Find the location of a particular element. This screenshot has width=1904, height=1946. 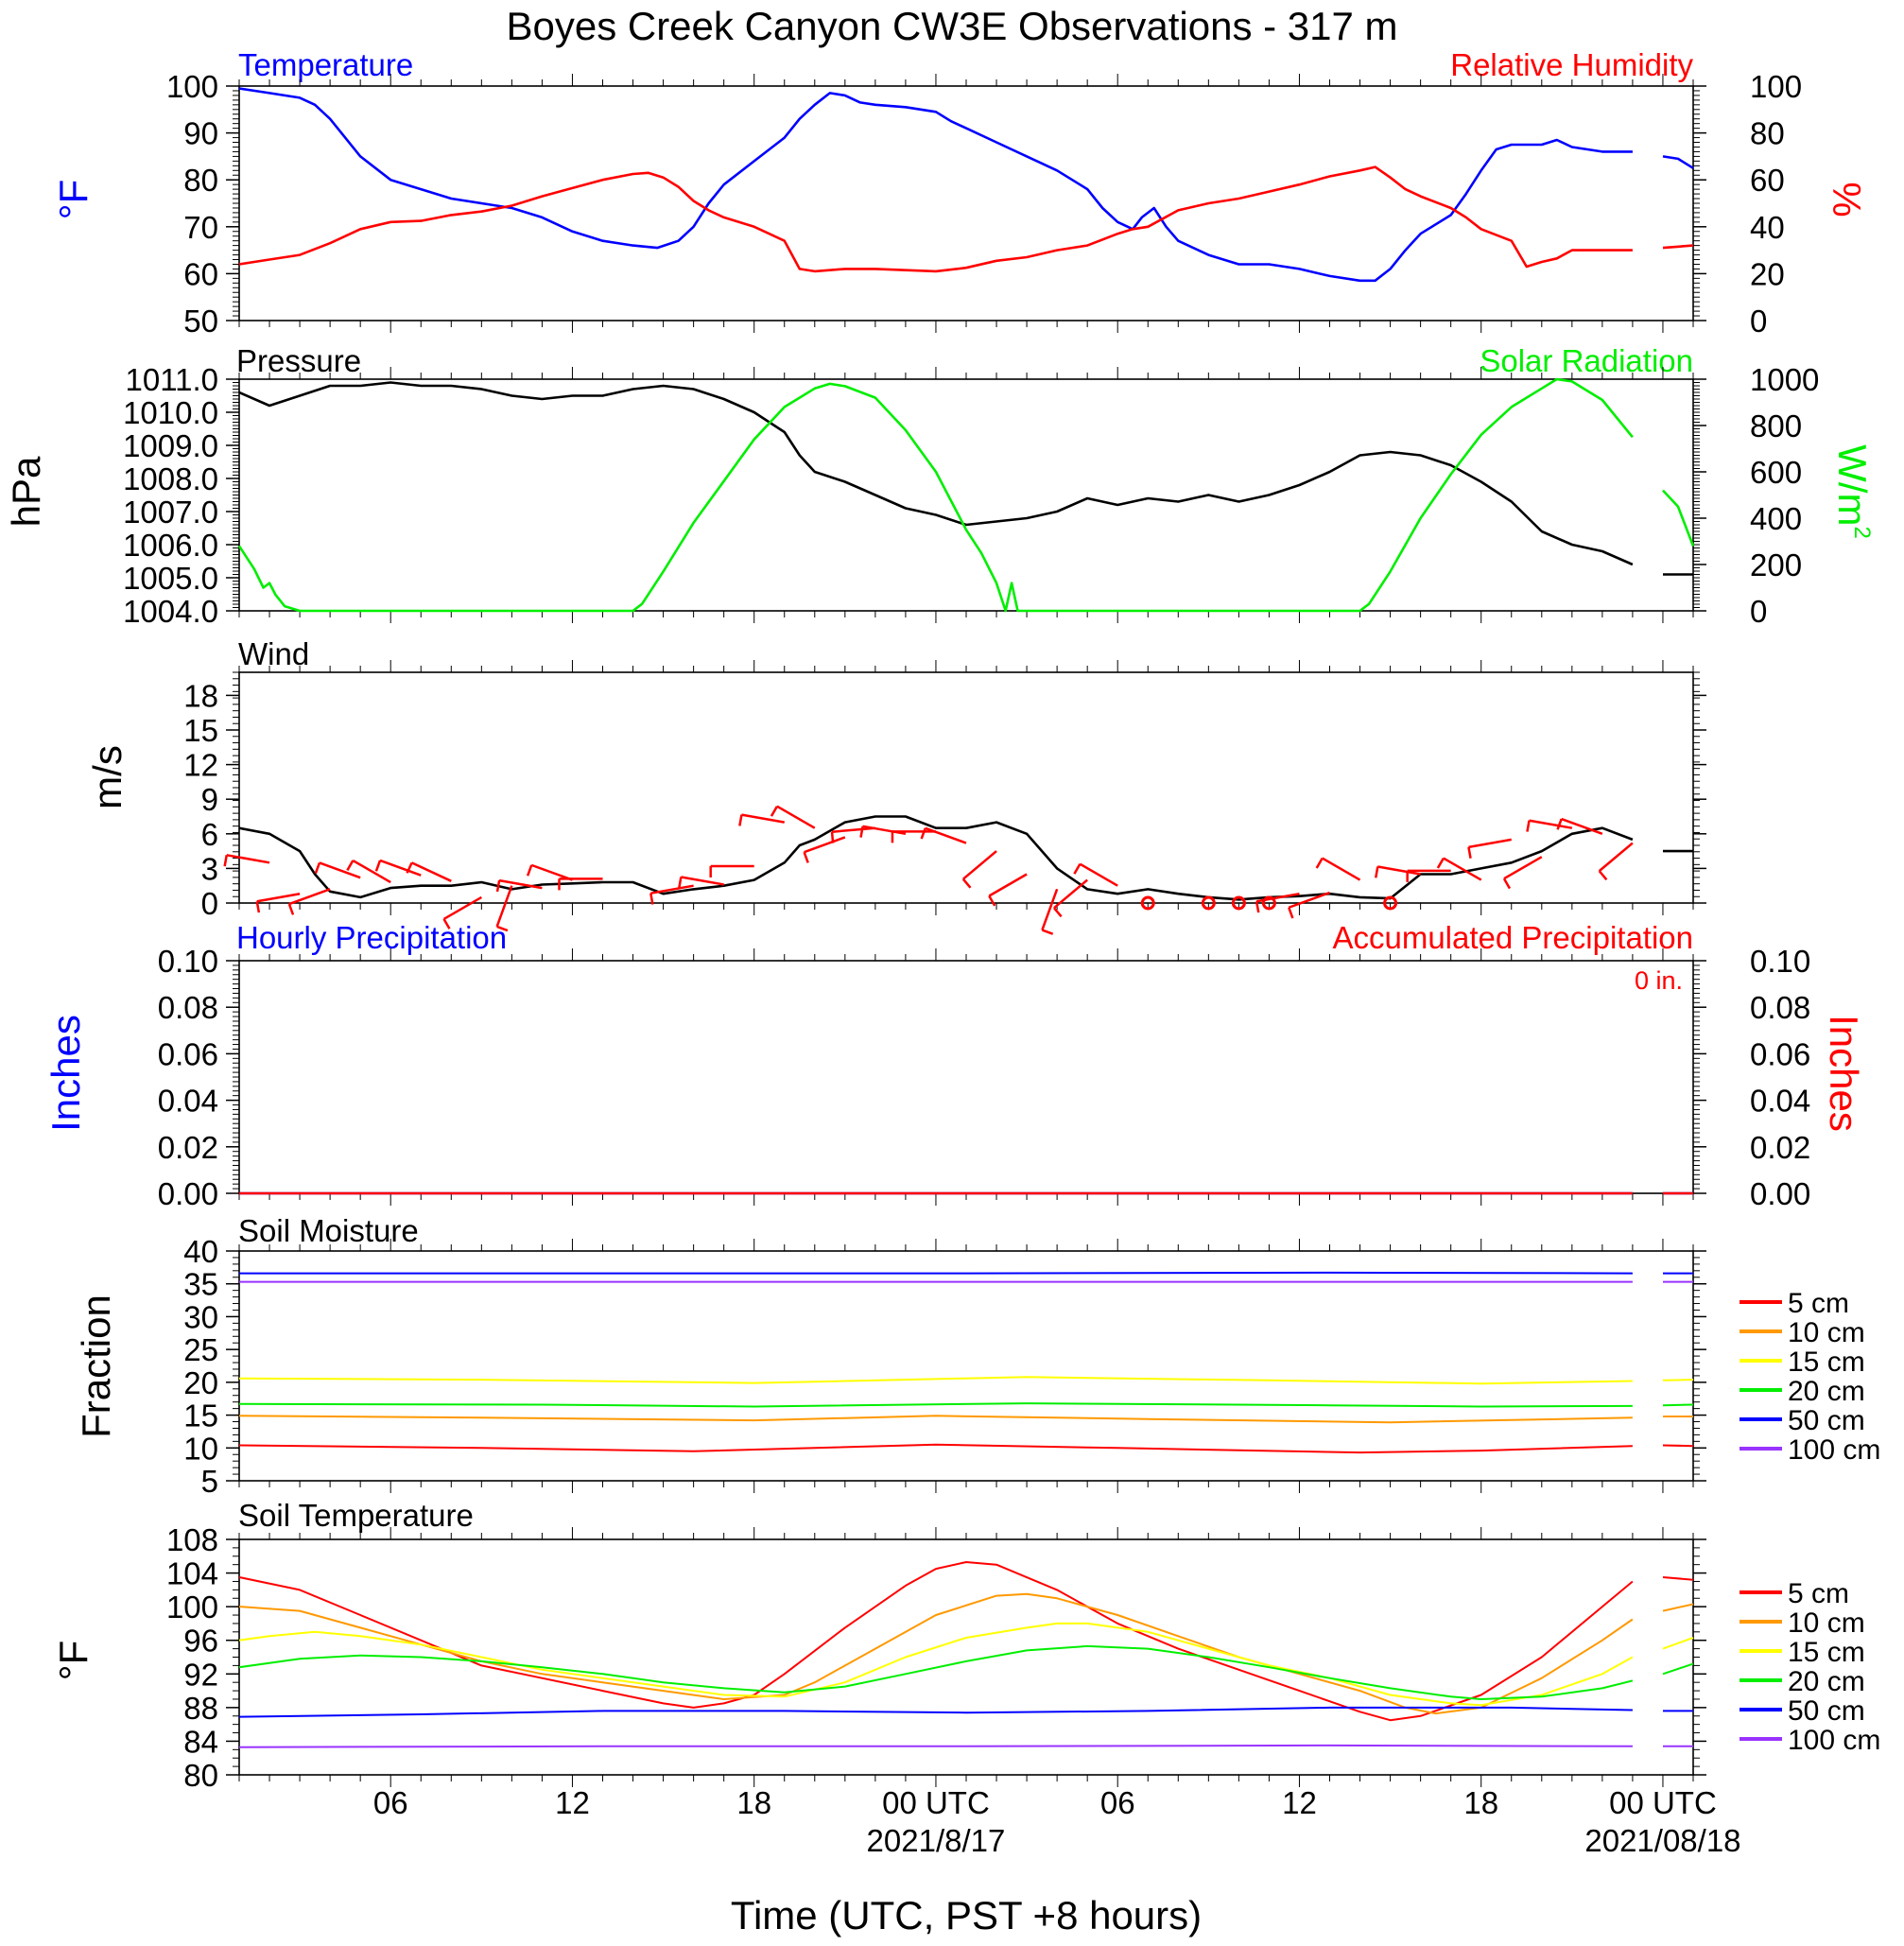

pressure_solar-series-pressure is located at coordinates (966, 479).